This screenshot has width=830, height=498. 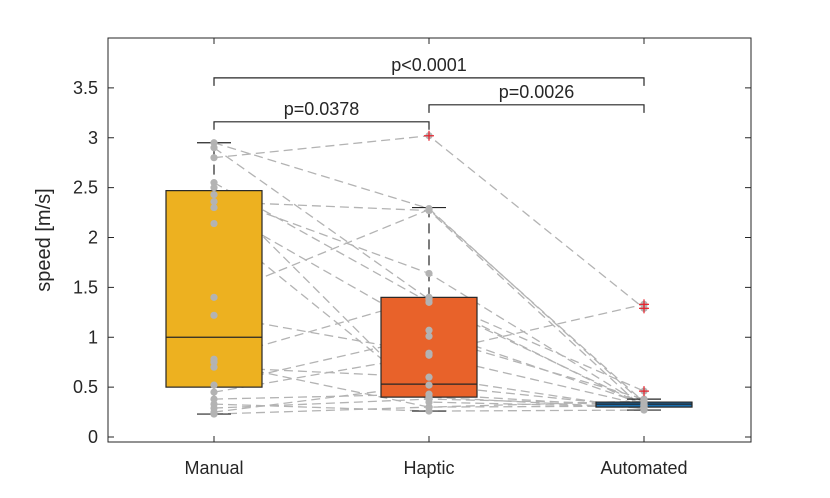 I want to click on outliers, so click(x=536, y=263).